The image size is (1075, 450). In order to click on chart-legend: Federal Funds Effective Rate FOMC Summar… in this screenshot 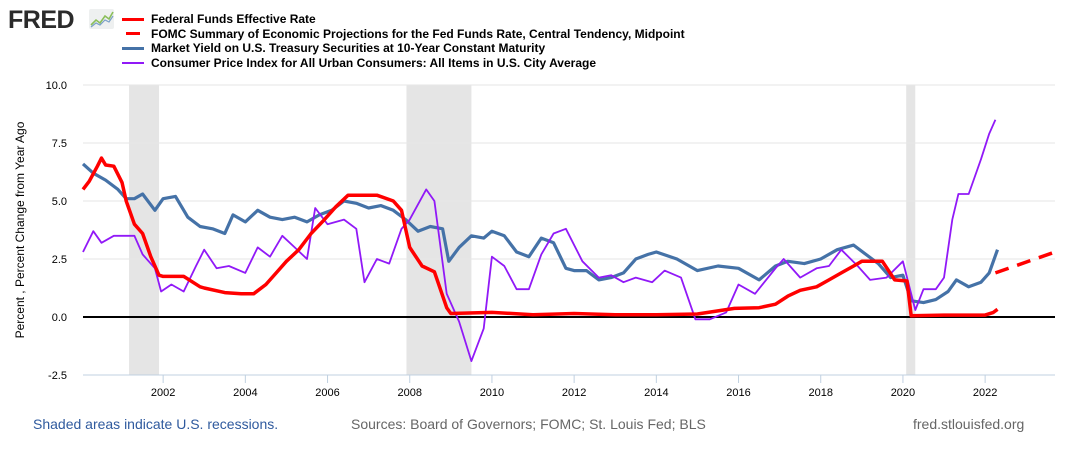, I will do `click(403, 41)`.